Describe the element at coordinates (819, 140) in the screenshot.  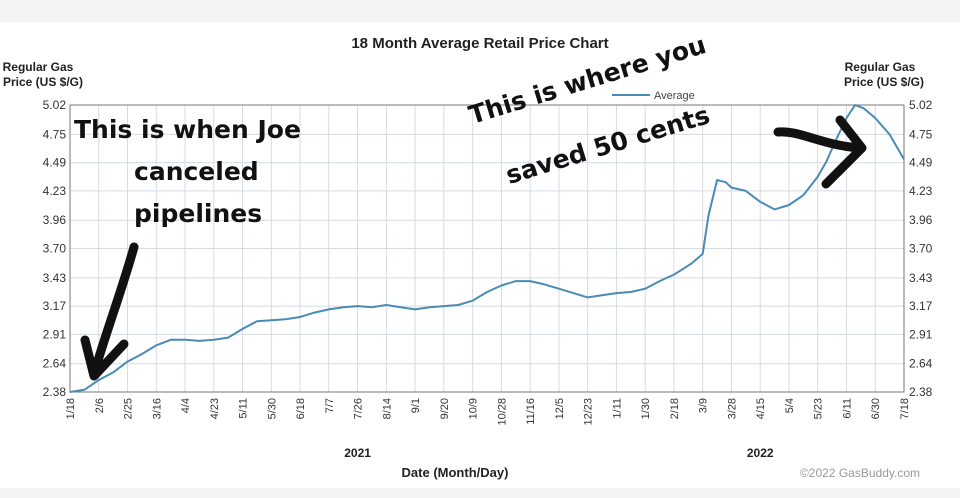
I see `arrow-right-shaft` at that location.